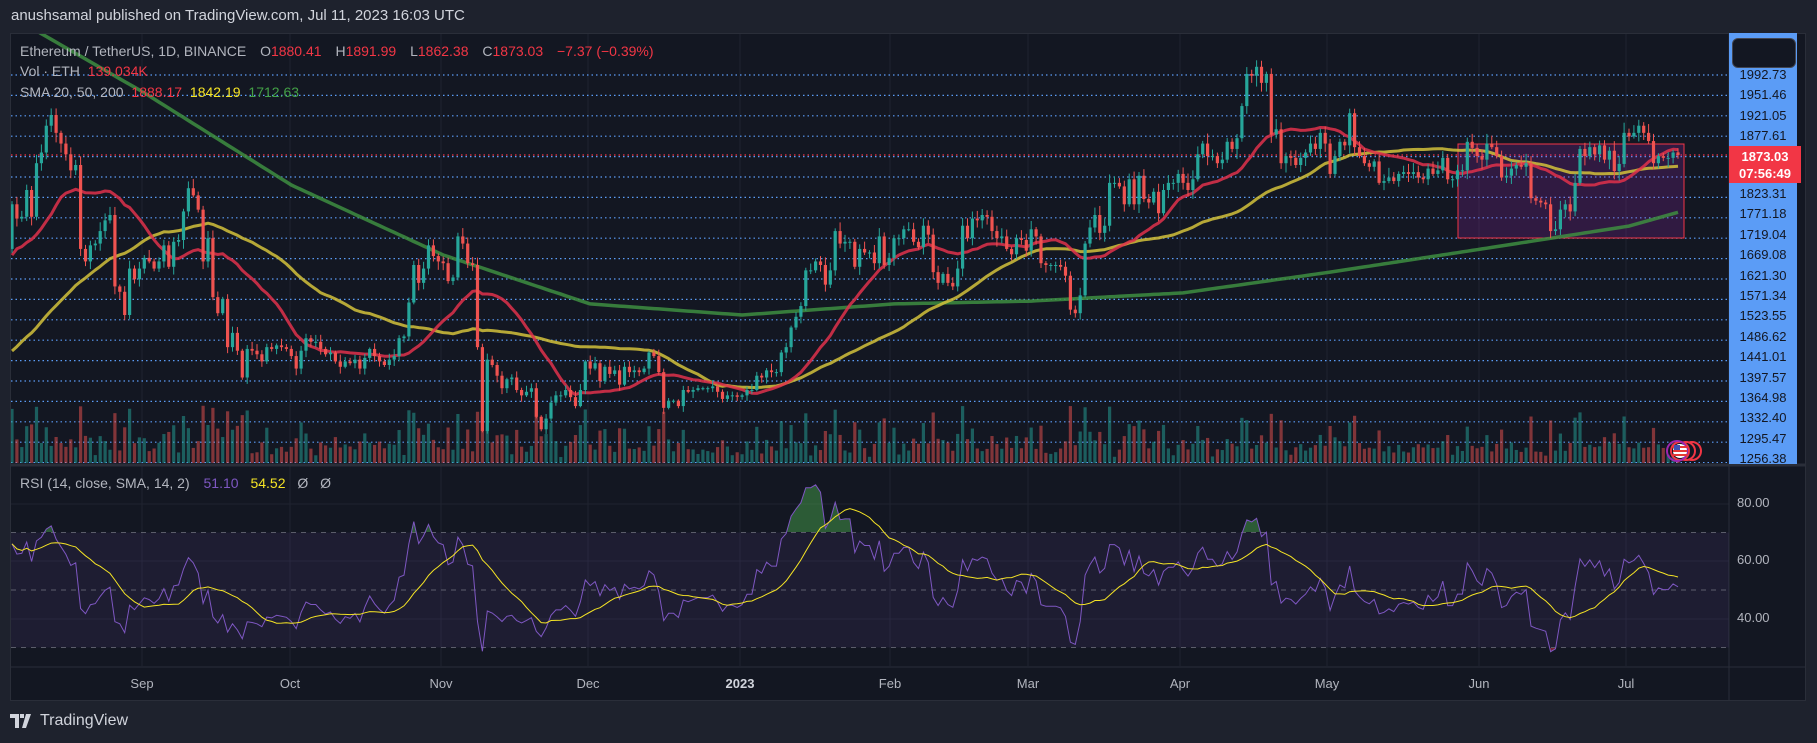  What do you see at coordinates (1763, 248) in the screenshot?
I see `price-axis` at bounding box center [1763, 248].